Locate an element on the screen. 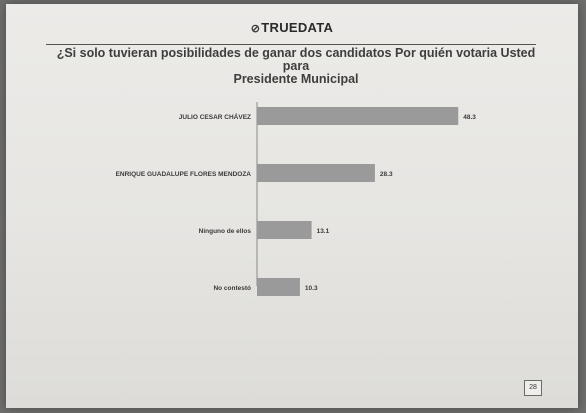  category-label: No contestó is located at coordinates (232, 288).